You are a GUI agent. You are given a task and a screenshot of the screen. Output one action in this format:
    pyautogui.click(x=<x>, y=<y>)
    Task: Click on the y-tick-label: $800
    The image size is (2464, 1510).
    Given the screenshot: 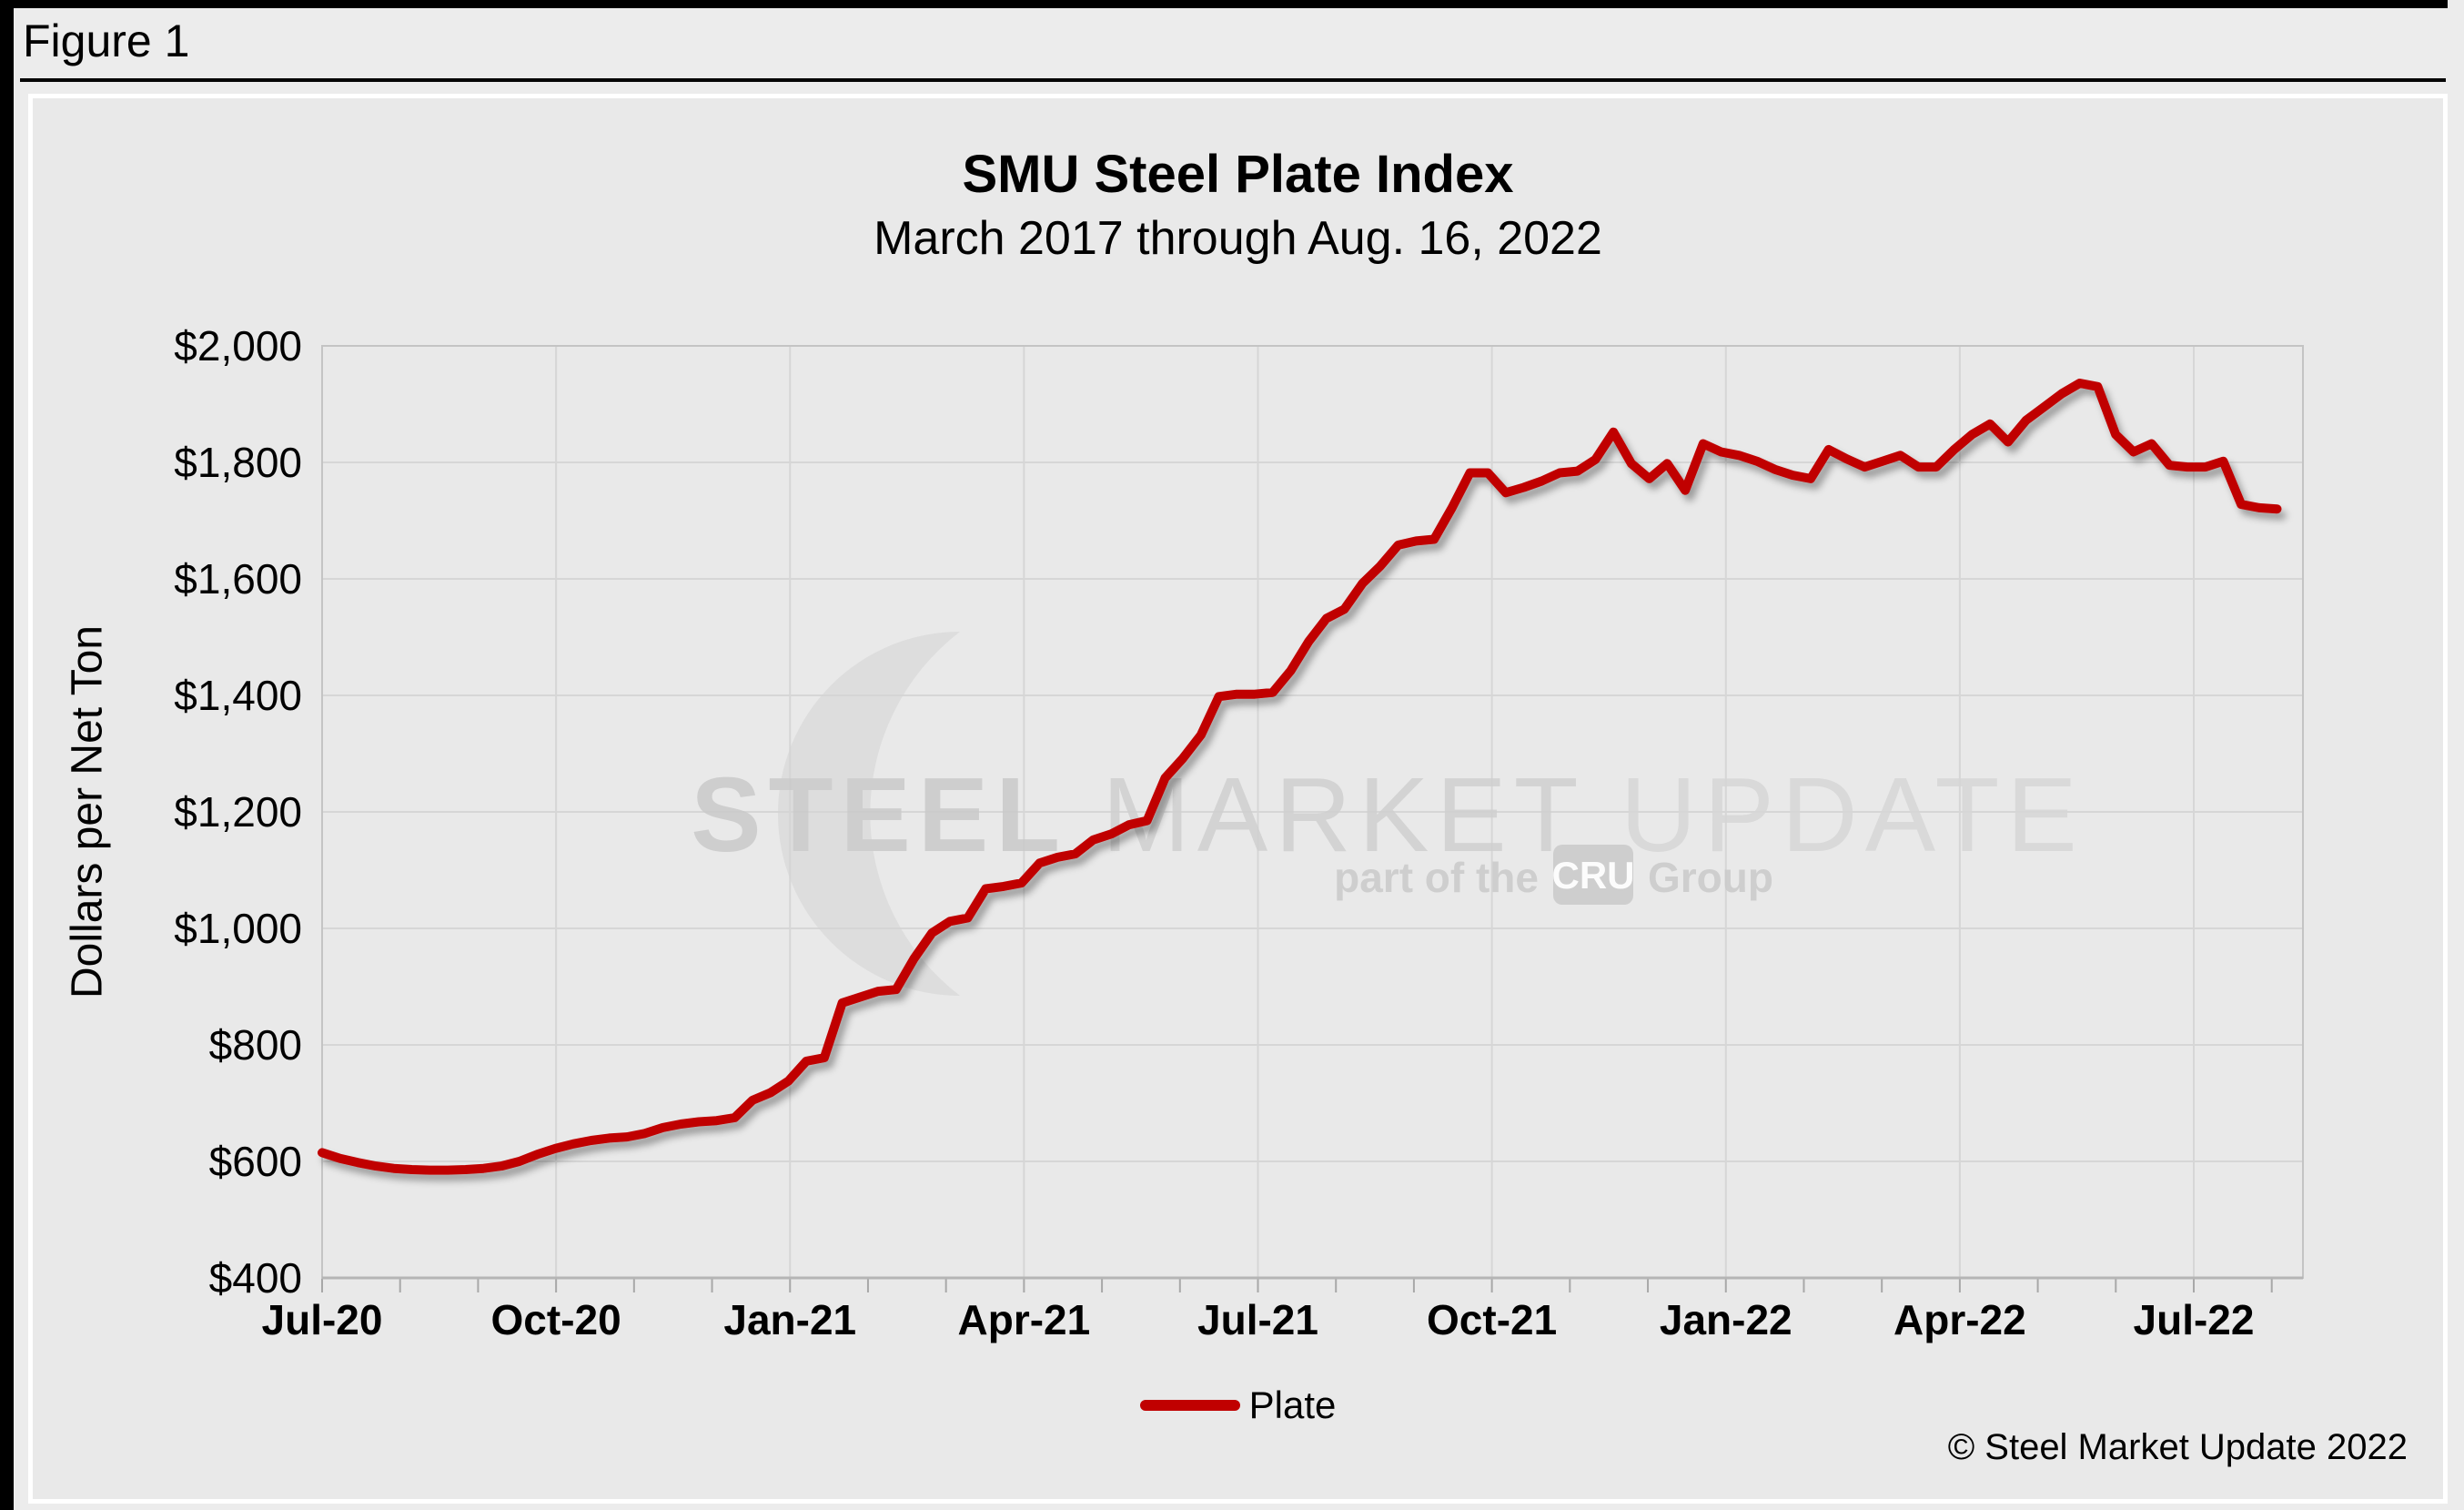 What is the action you would take?
    pyautogui.click(x=256, y=1045)
    